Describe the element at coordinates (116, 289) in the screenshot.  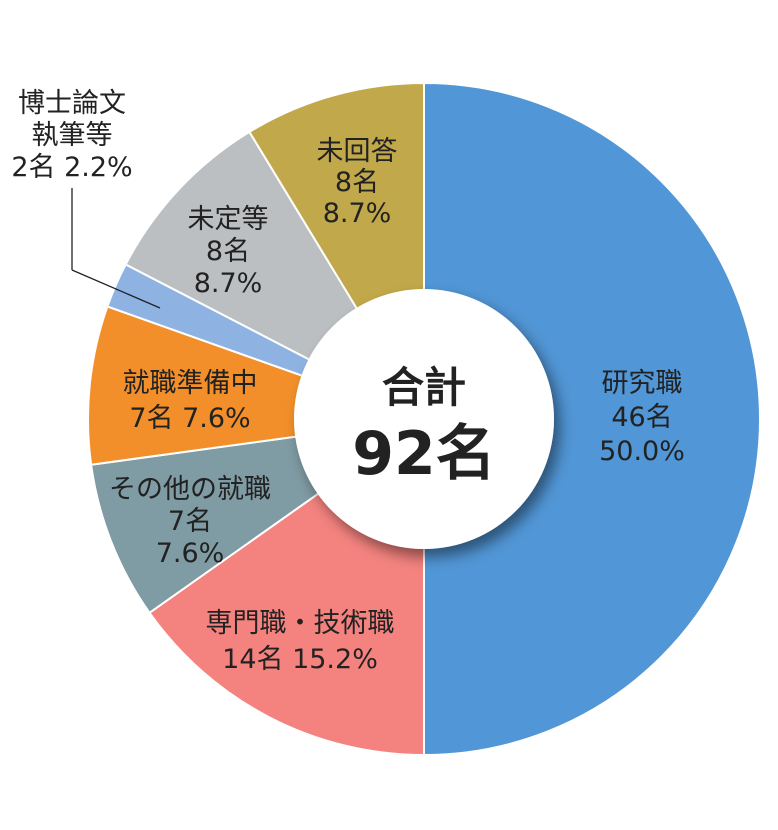
I see `callout-leader-line` at that location.